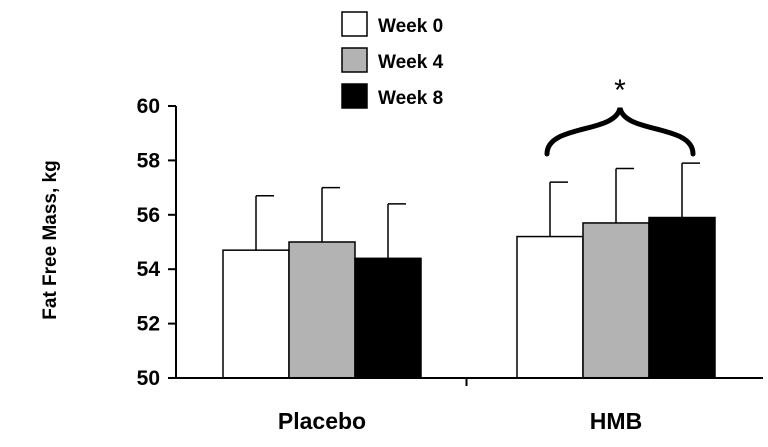 The image size is (768, 447). I want to click on significance-annotation: *, so click(620, 115).